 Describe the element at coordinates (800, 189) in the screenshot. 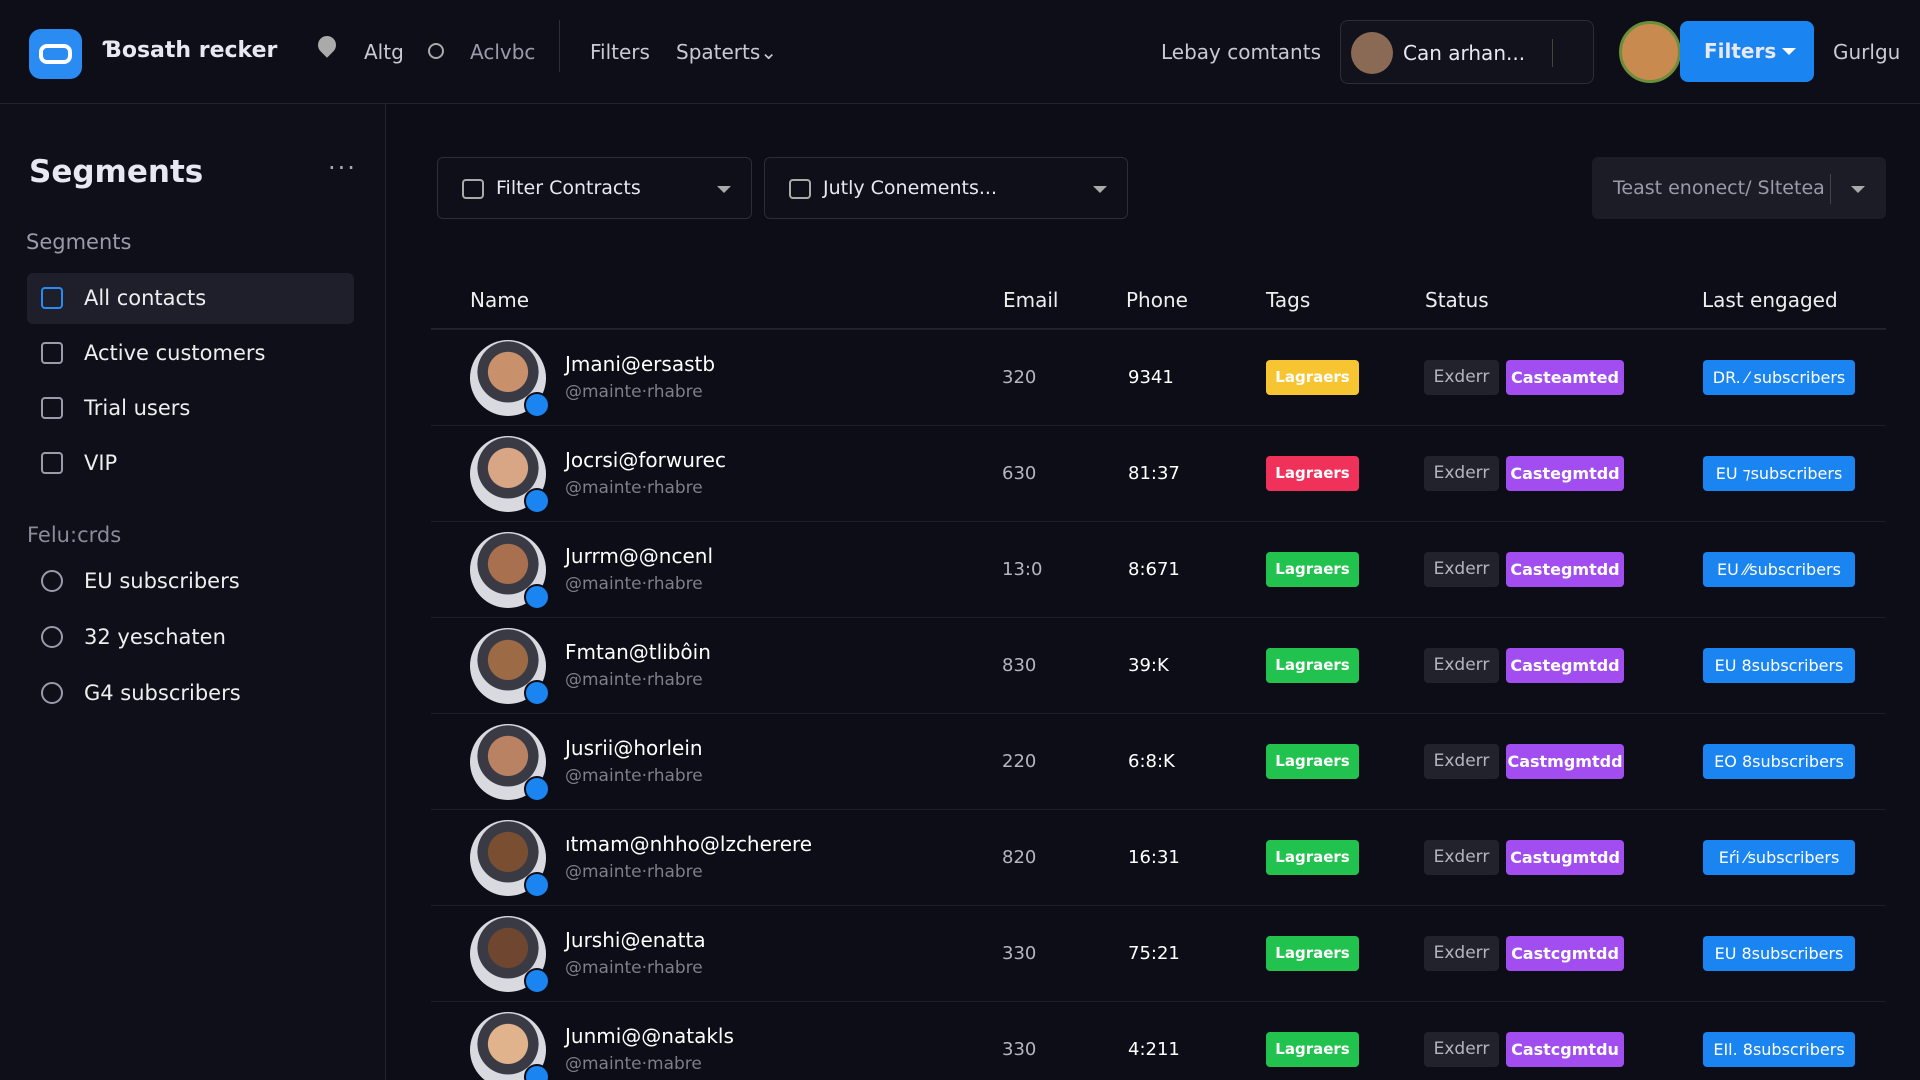

I see `filter-icon` at that location.